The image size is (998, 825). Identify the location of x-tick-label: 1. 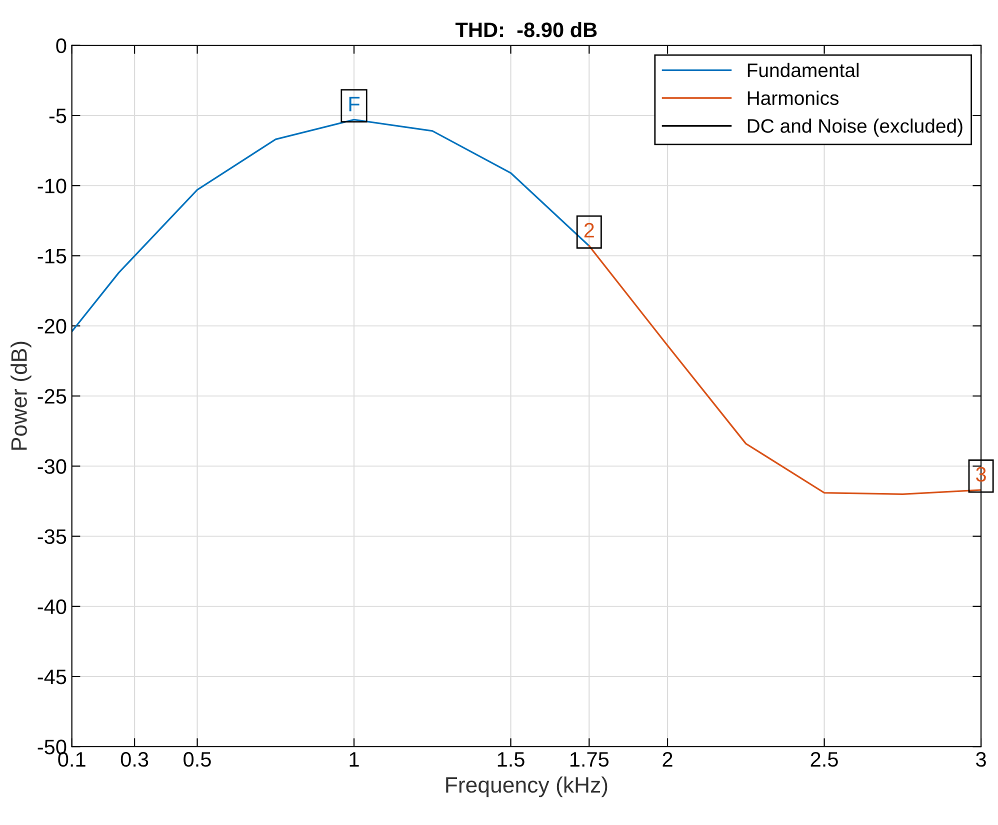
(354, 759).